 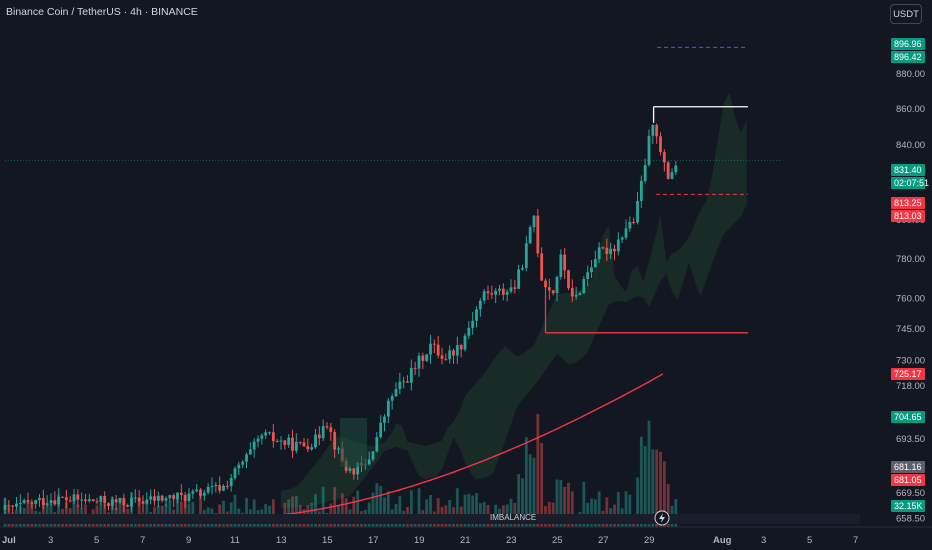 What do you see at coordinates (911, 183) in the screenshot?
I see `price-label-text: 02:07:51` at bounding box center [911, 183].